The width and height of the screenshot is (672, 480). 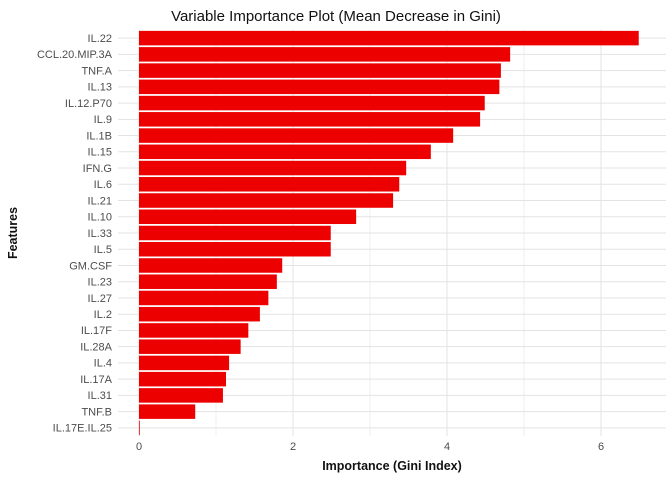 What do you see at coordinates (96, 331) in the screenshot?
I see `y-tick-label: IL.17F` at bounding box center [96, 331].